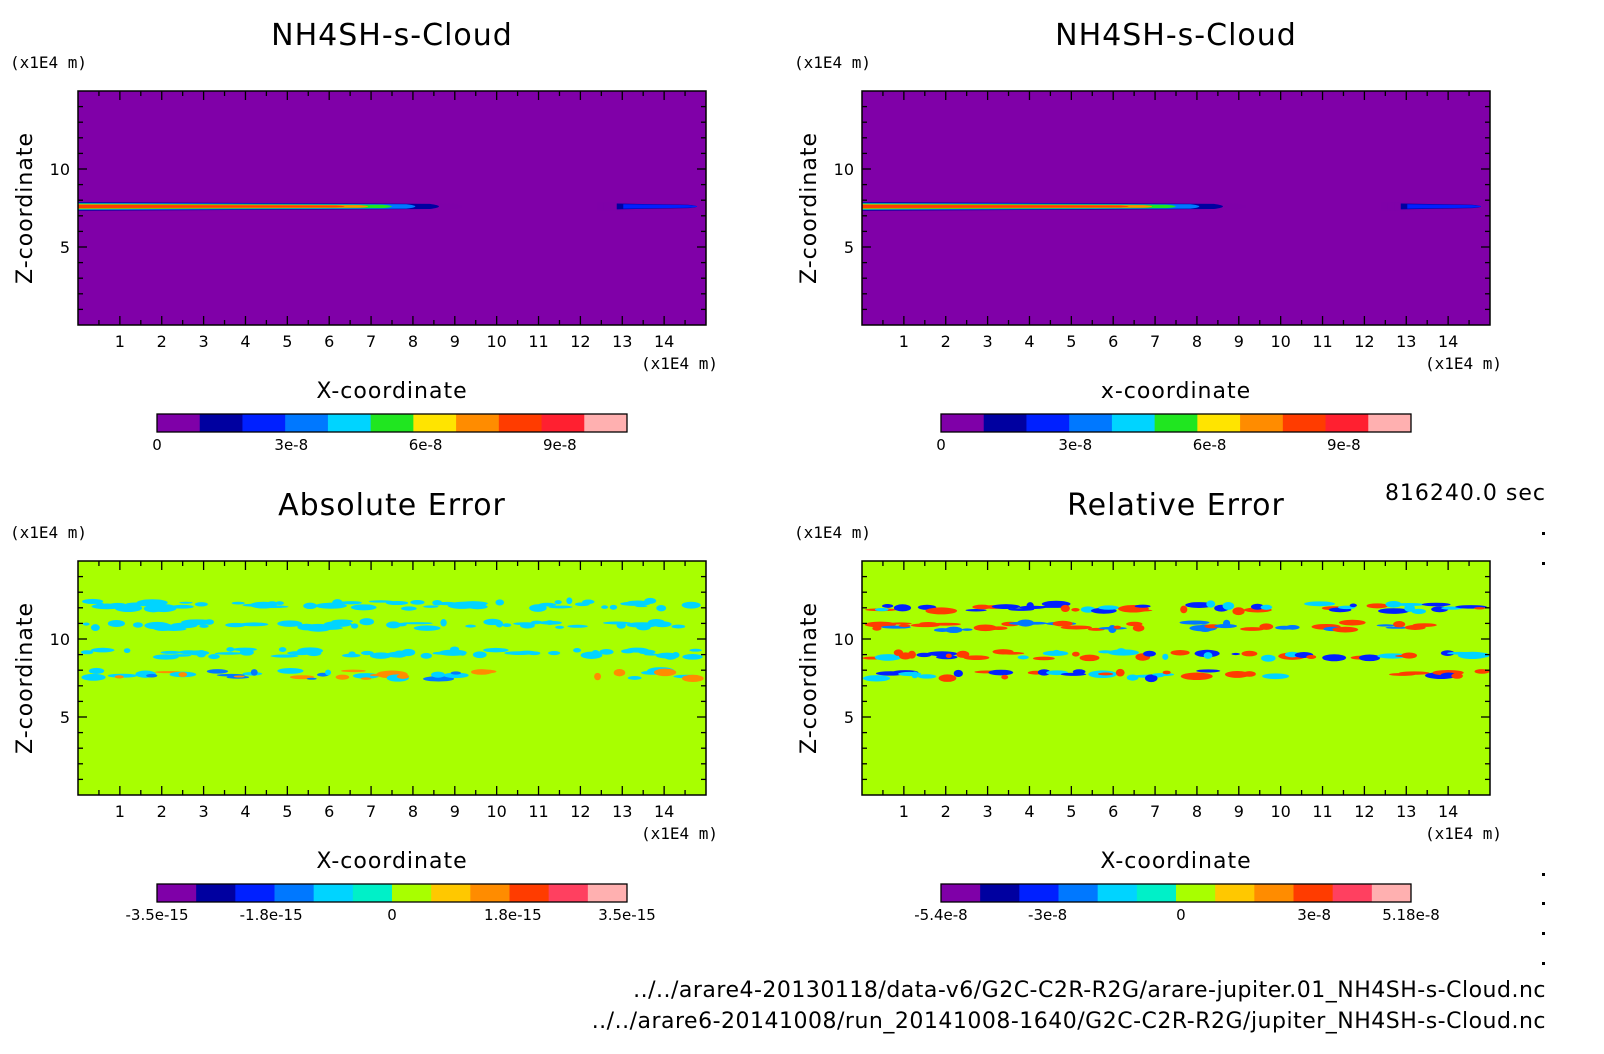 This screenshot has height=1054, width=1604. I want to click on cloud-layer-contour, so click(995, 206).